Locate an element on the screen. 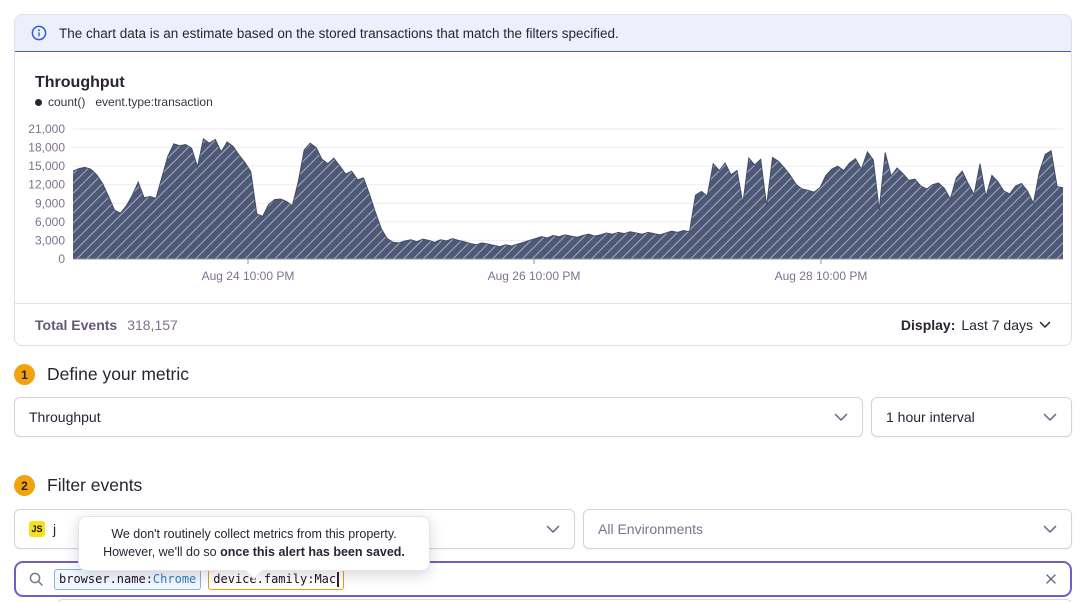 The image size is (1086, 602). filter-token-device-family: device.family: Mac is located at coordinates (276, 579).